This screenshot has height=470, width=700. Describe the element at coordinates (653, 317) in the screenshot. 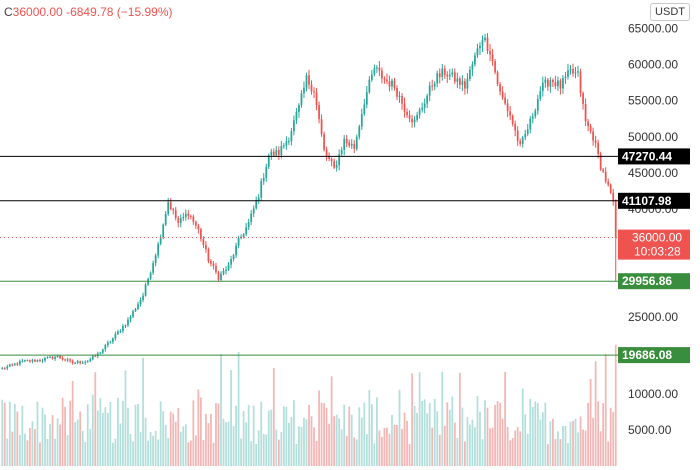

I see `price-tick-label: 25000.00` at that location.